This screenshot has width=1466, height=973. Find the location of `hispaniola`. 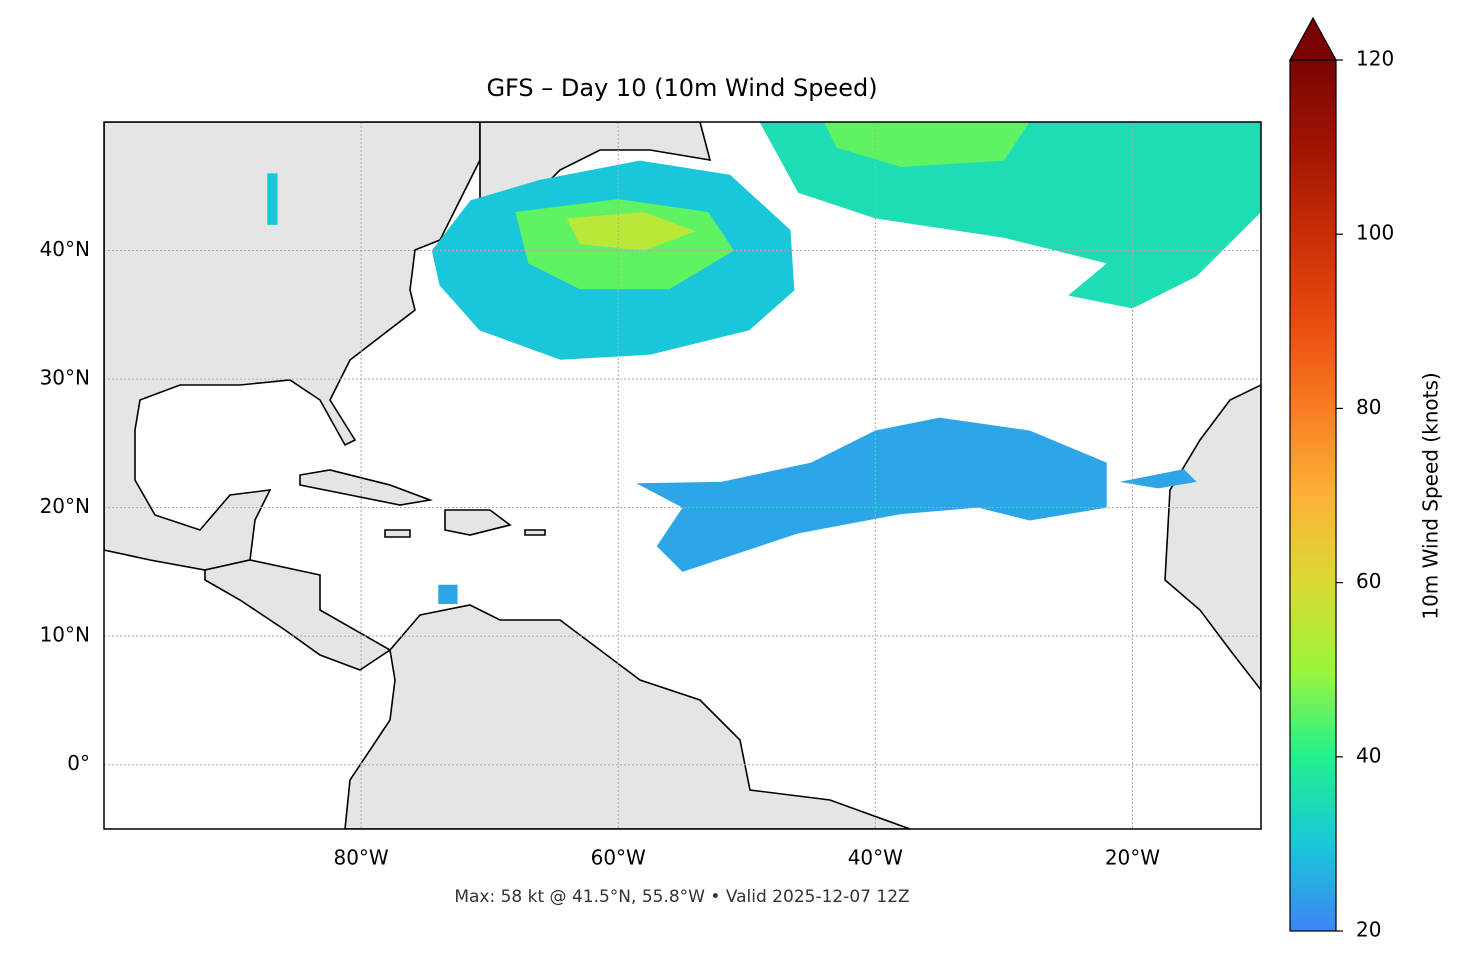

hispaniola is located at coordinates (478, 522).